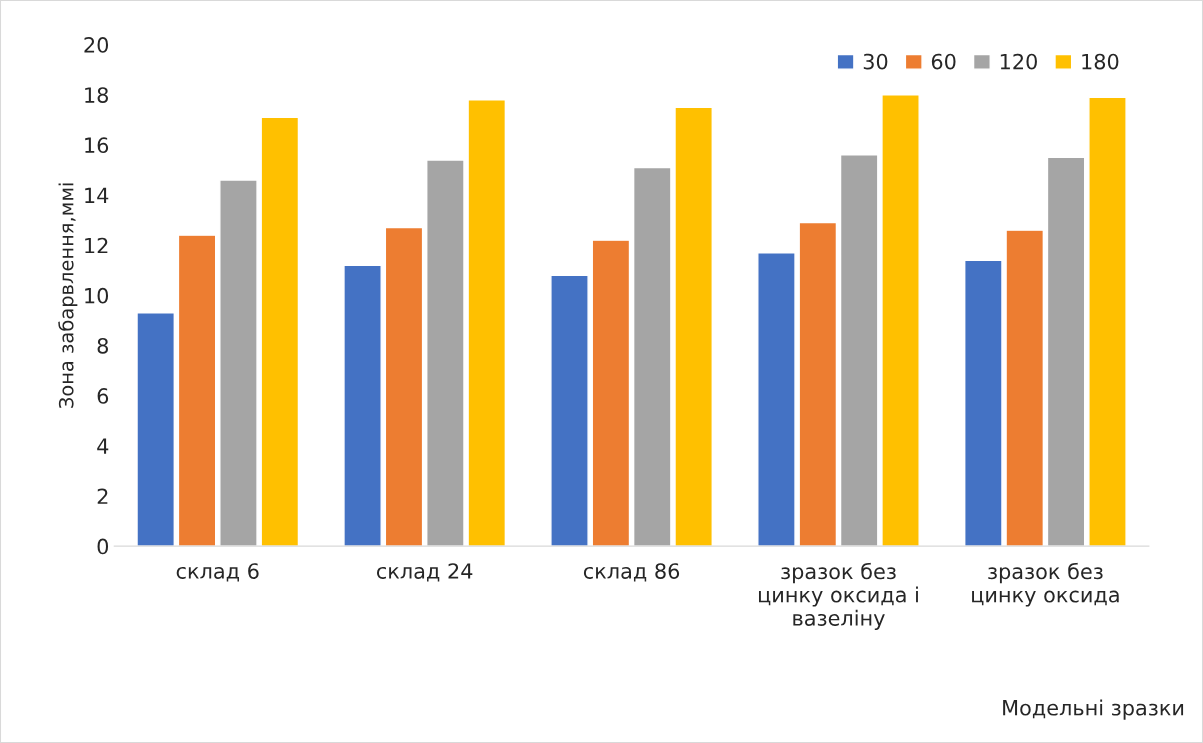  What do you see at coordinates (838, 596) in the screenshot?
I see `x-tick-label: зразок без цинку оксида і вазеліну` at bounding box center [838, 596].